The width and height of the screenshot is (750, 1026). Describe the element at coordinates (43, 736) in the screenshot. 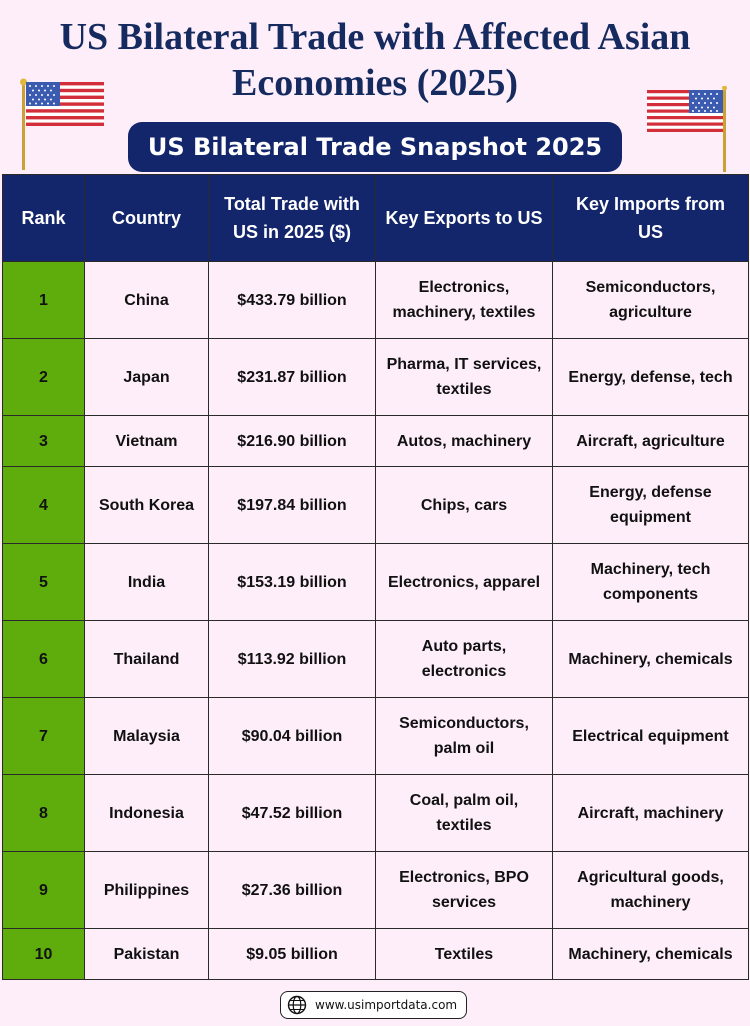

I see `rank-cell: 7` at that location.